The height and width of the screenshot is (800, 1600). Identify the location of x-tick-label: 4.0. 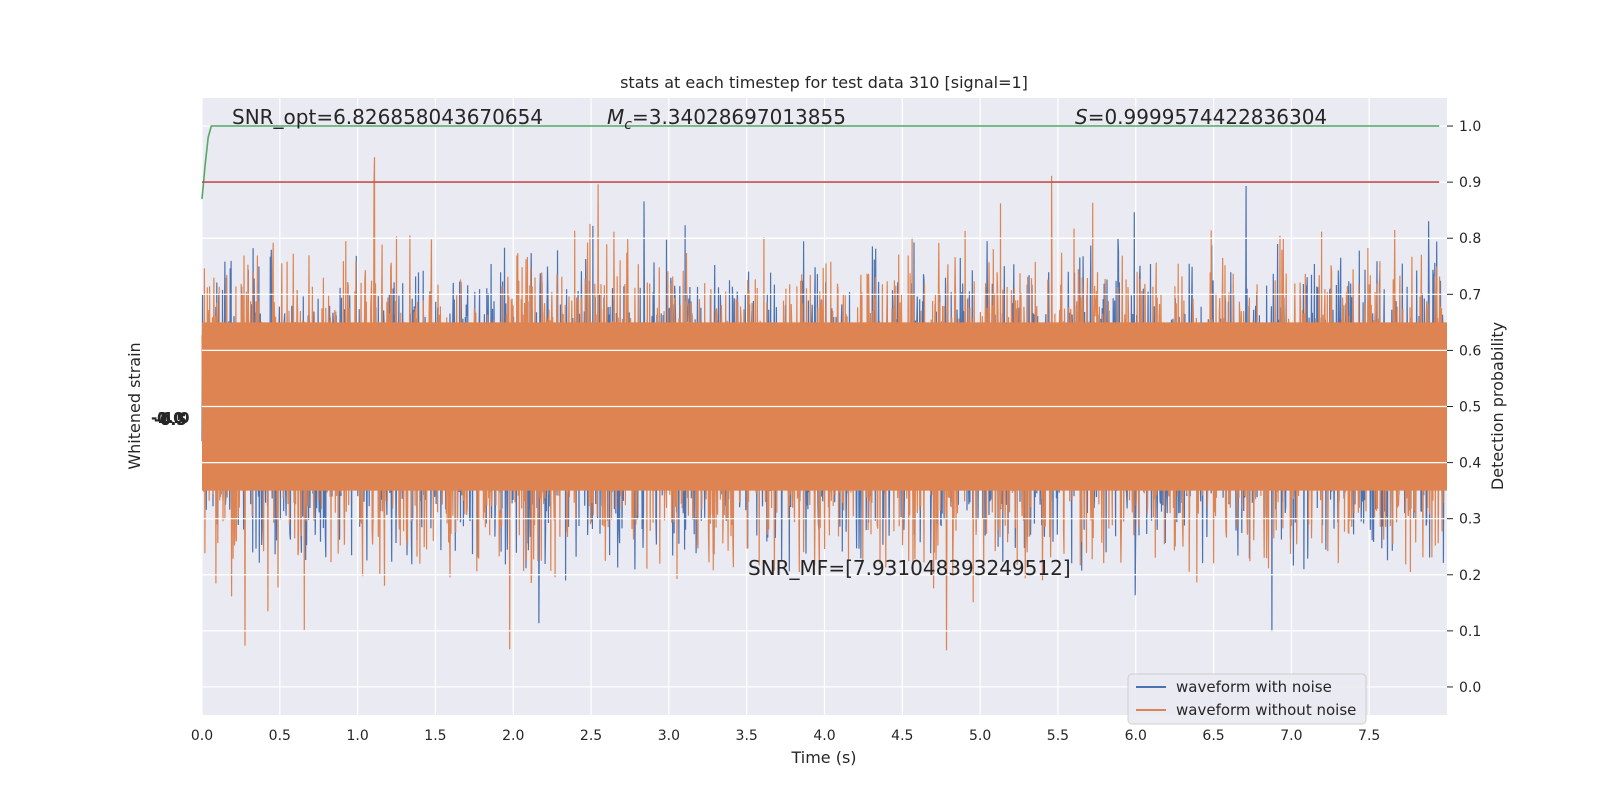
(824, 736).